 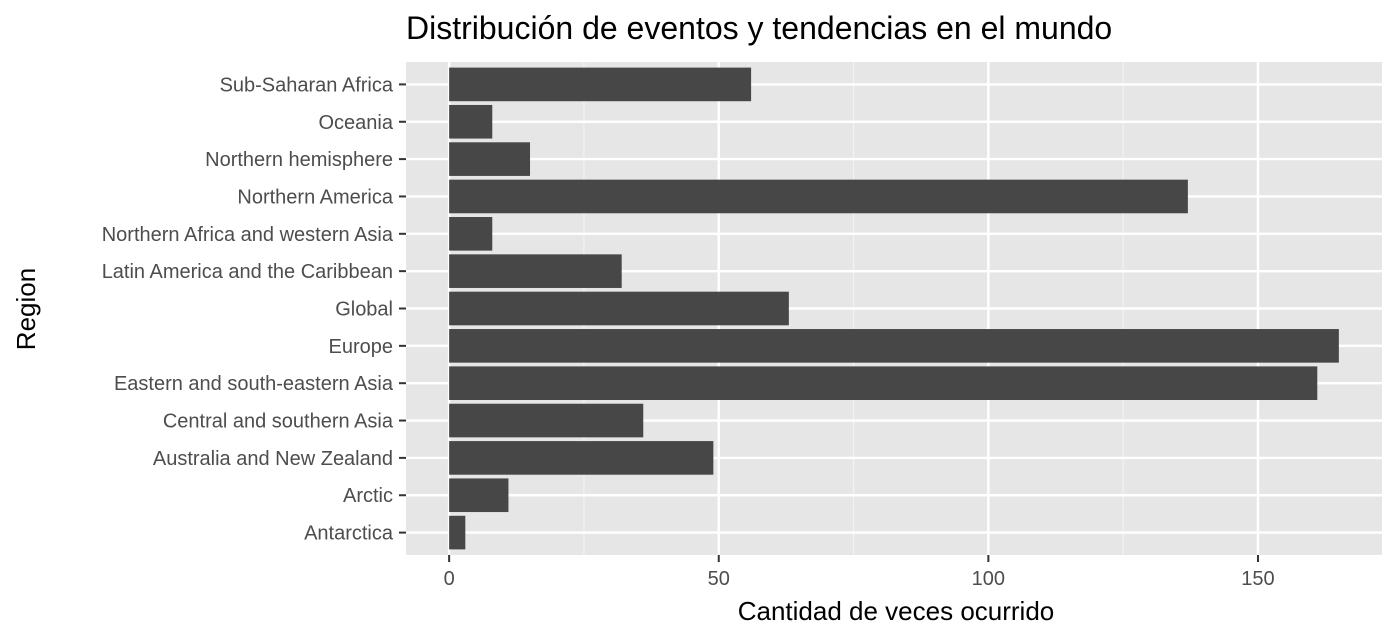 I want to click on x-tick-label: 0, so click(x=449, y=579).